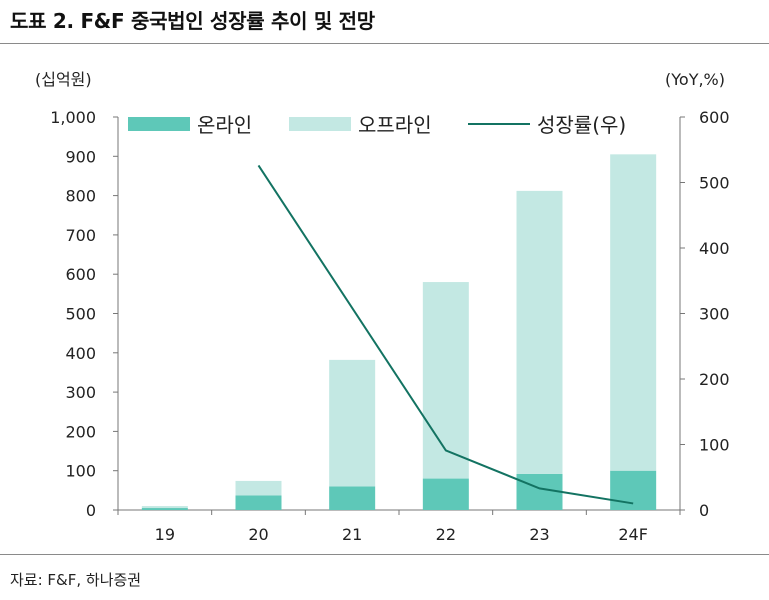 The image size is (769, 600). I want to click on legend-swatch-offline, so click(320, 124).